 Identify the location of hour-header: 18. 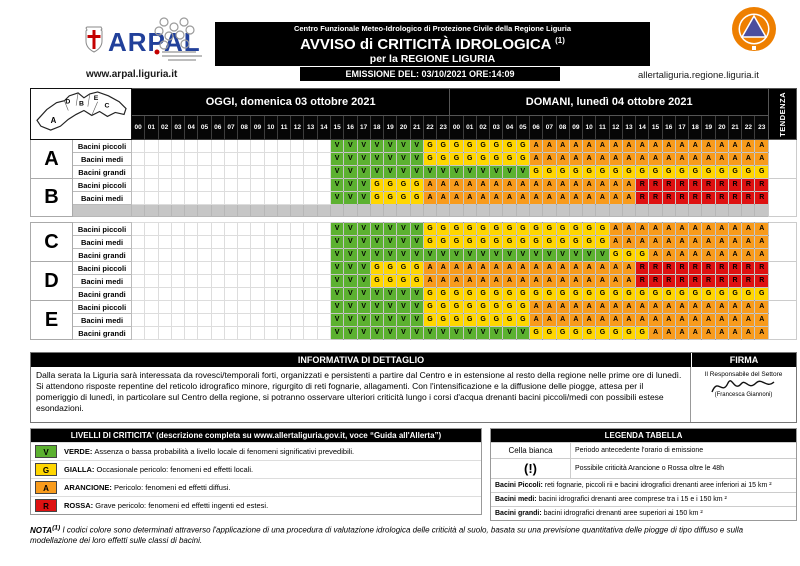
(695, 127).